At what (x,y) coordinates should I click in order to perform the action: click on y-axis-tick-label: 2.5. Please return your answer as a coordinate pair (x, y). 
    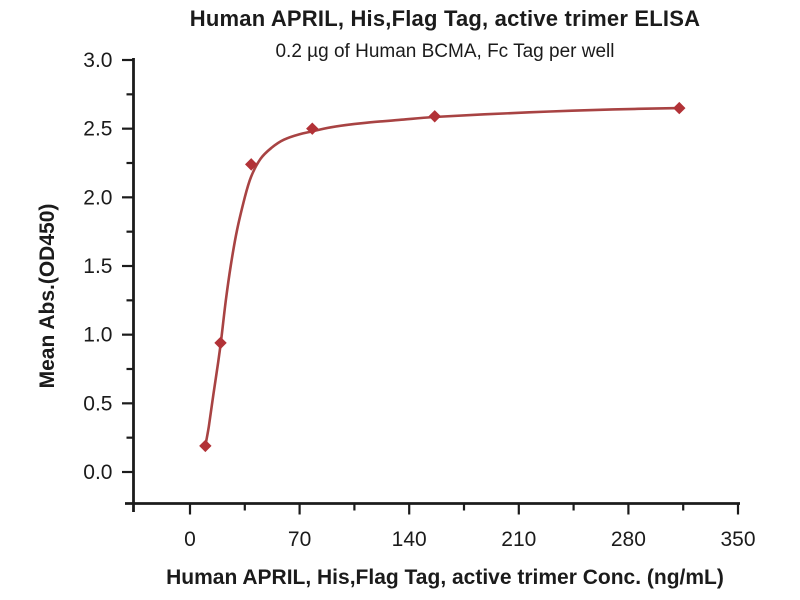
    Looking at the image, I should click on (97, 129).